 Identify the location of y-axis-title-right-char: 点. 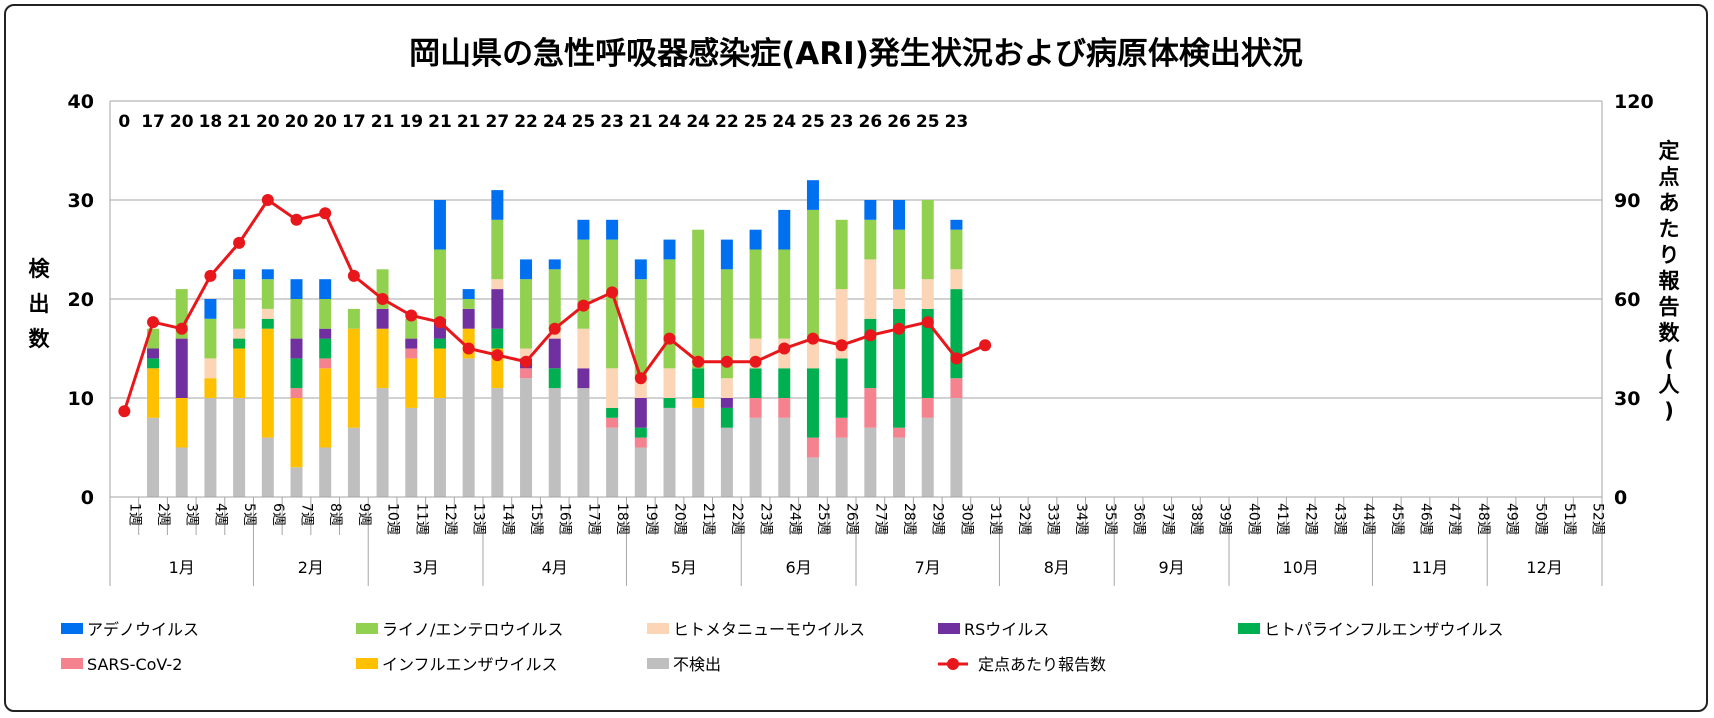
(1669, 177).